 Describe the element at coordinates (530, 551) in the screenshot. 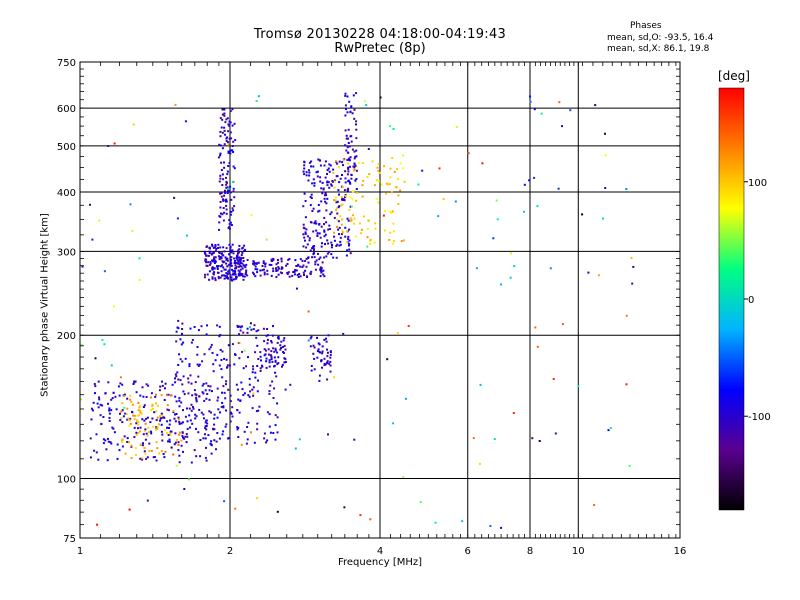

I see `x-tick-label: 8` at that location.